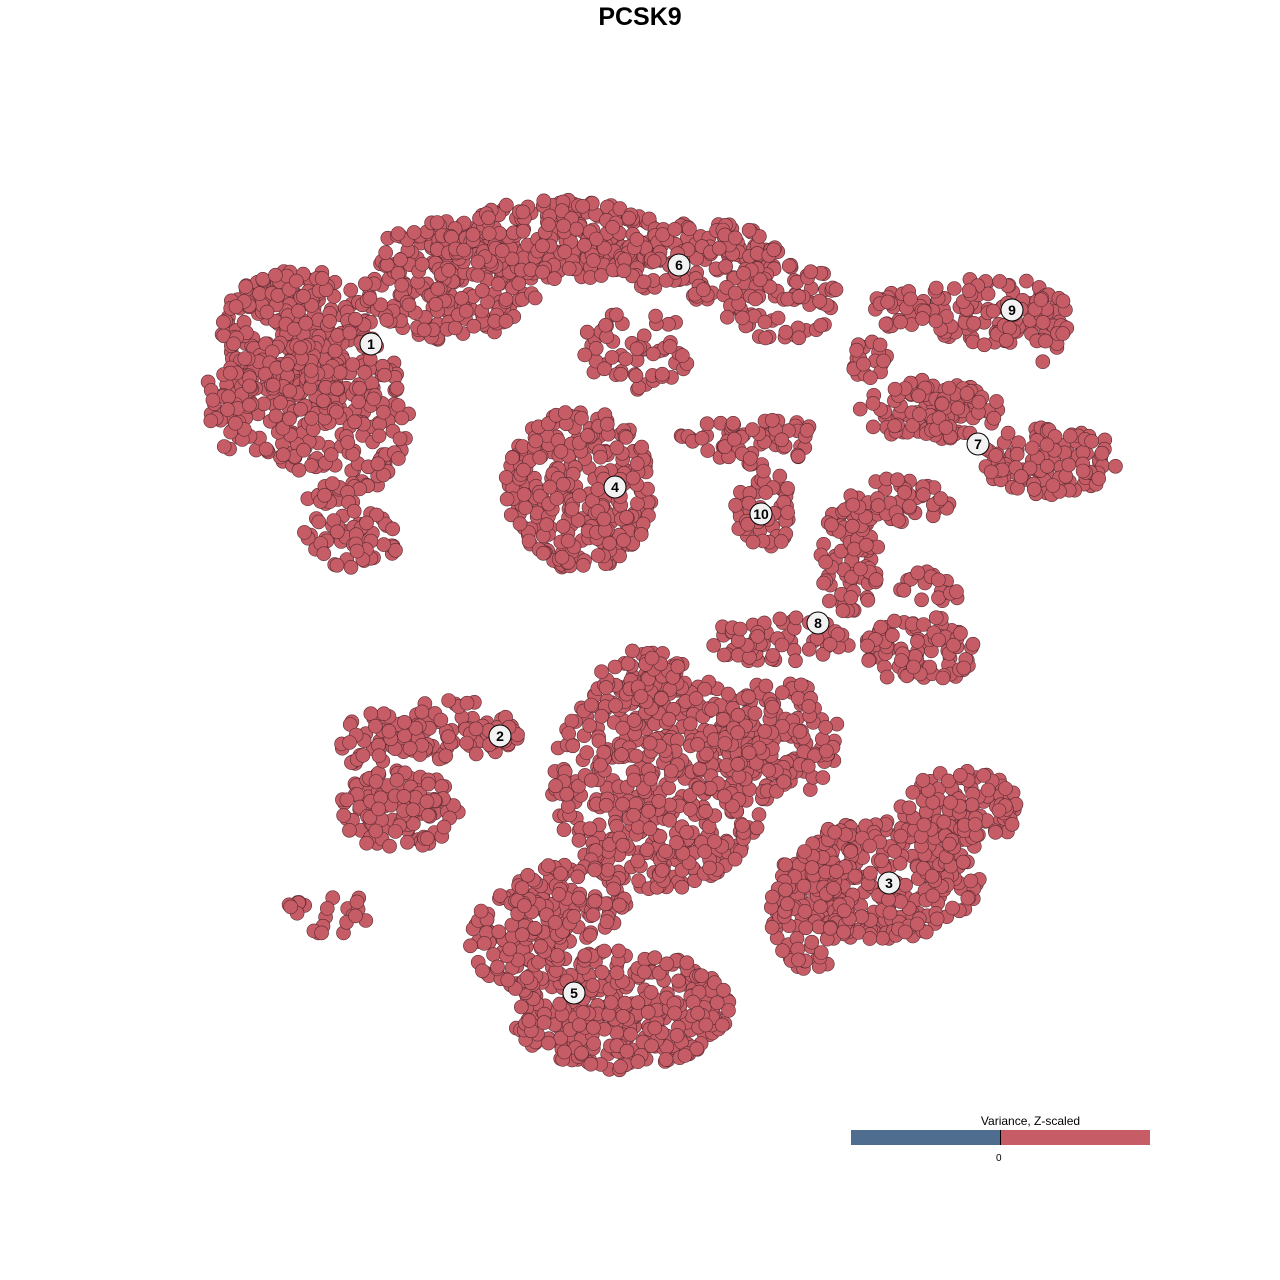 Image resolution: width=1280 pixels, height=1280 pixels. Describe the element at coordinates (818, 623) in the screenshot. I see `cluster-label-8: 8` at that location.